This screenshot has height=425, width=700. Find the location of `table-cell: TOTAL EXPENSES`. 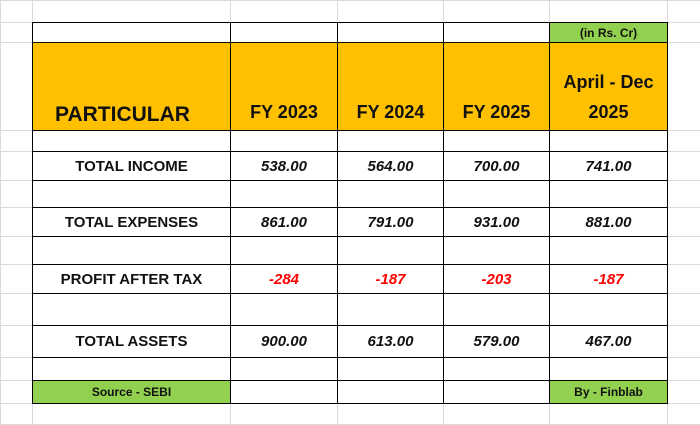

table-cell: TOTAL EXPENSES is located at coordinates (131, 222).